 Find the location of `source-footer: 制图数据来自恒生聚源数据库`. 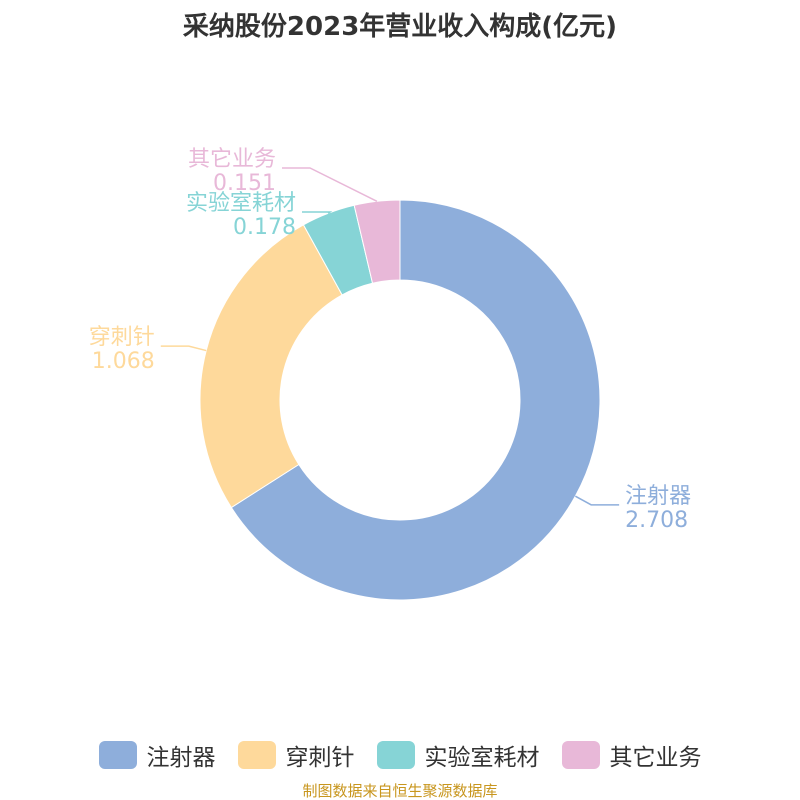

source-footer: 制图数据来自恒生聚源数据库 is located at coordinates (400, 791).